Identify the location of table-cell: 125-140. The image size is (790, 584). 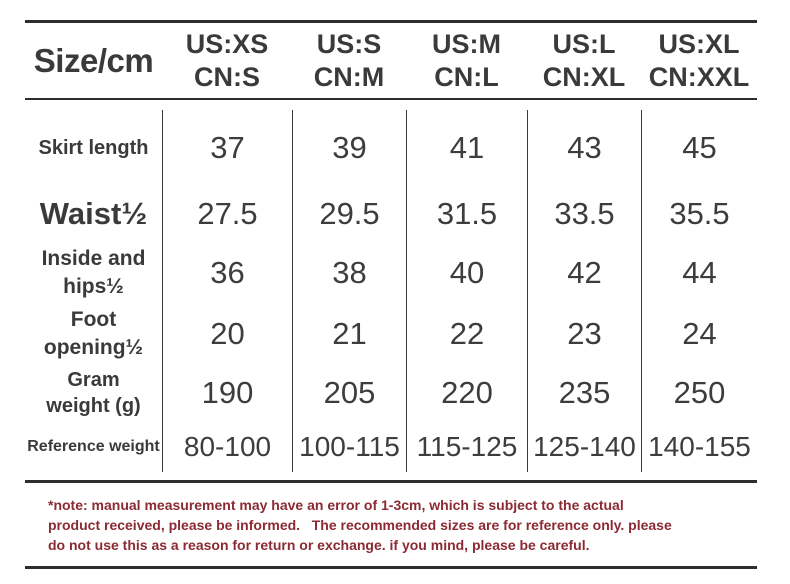
(584, 447).